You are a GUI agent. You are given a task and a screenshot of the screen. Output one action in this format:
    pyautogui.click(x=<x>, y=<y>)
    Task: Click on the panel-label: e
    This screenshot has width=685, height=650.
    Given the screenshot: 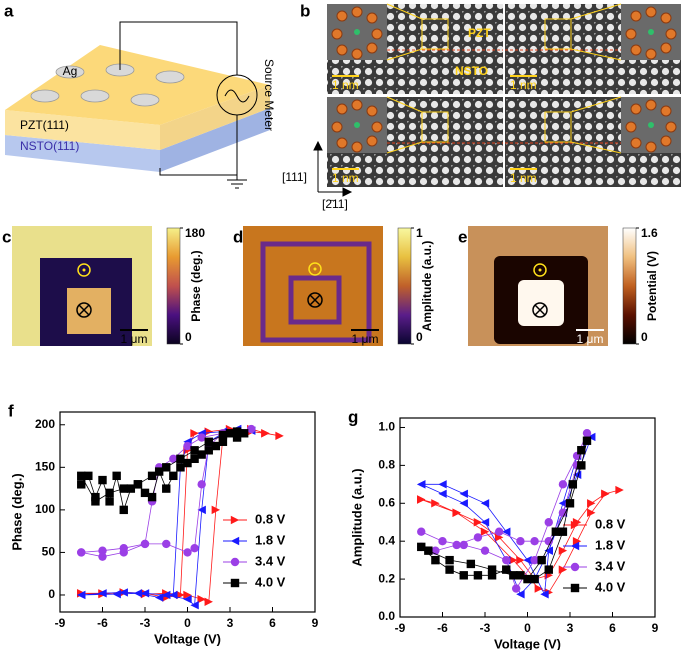 What is the action you would take?
    pyautogui.click(x=462, y=236)
    